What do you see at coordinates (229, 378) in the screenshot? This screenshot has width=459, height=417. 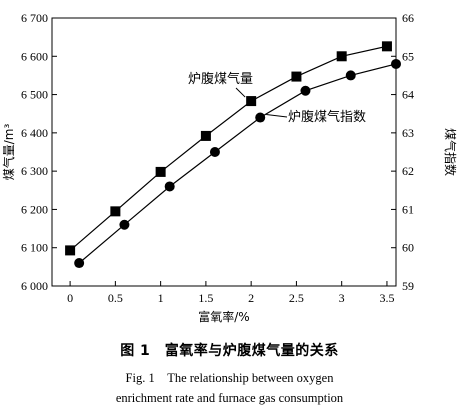 I see `figure-caption-english-line-1: Fig. 1 The relationship between oxygen` at bounding box center [229, 378].